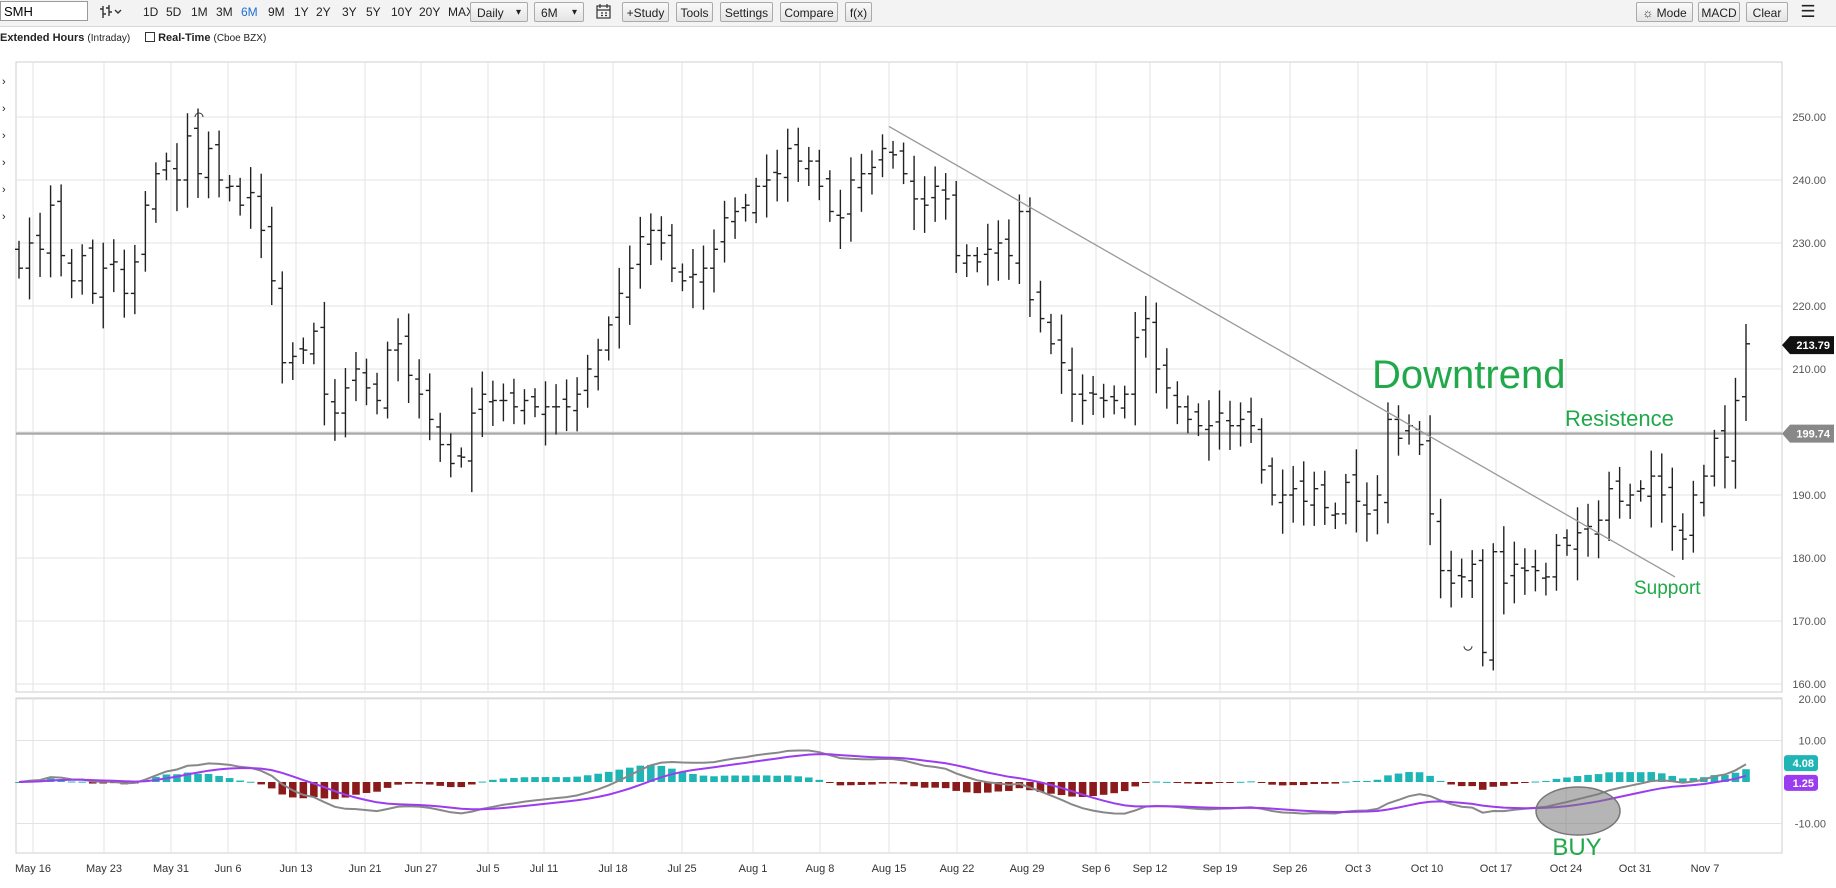 The width and height of the screenshot is (1836, 888). Describe the element at coordinates (1671, 13) in the screenshot. I see `mode-label: Mode` at that location.